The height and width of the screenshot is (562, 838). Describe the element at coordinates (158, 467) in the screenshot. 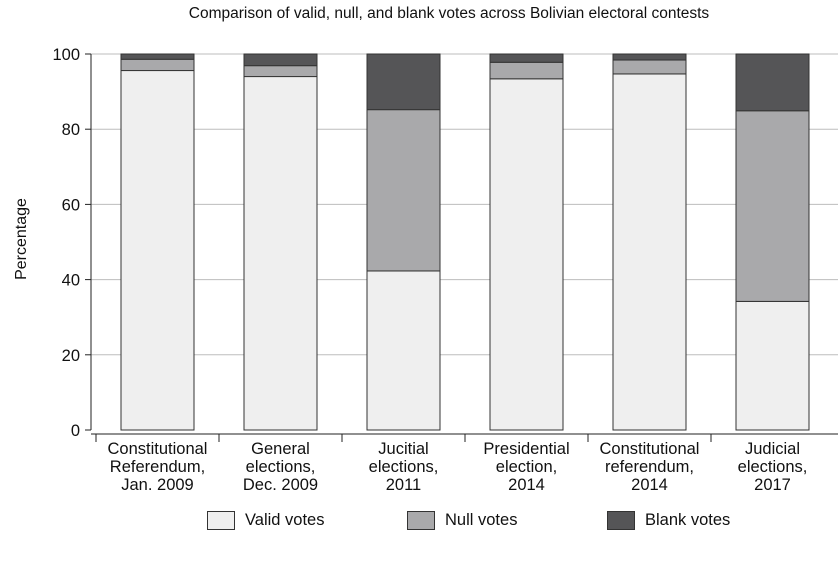

I see `x-tick-label: Constitutional Referendum, Jan. 2009` at that location.